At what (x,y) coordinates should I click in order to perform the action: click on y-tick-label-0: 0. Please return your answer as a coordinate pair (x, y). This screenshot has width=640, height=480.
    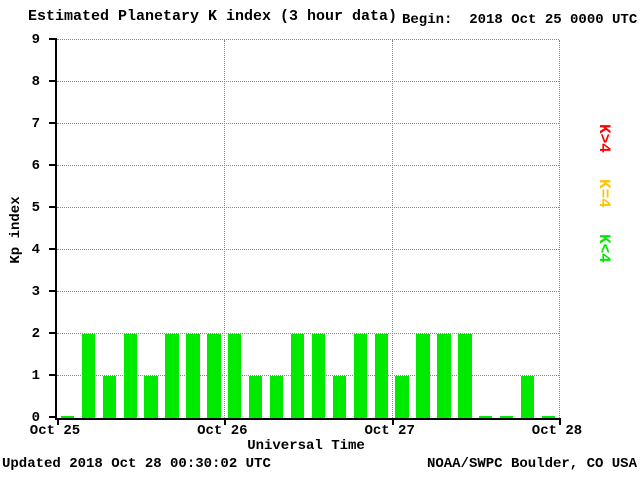
    Looking at the image, I should click on (35, 418).